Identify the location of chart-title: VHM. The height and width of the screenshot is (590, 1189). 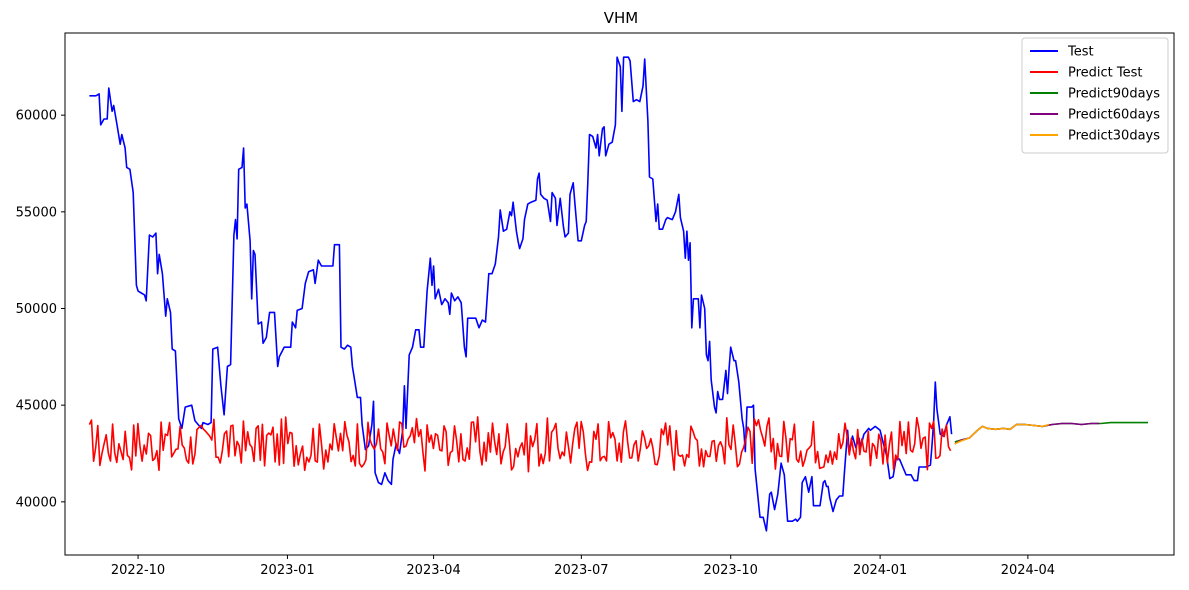
(621, 18).